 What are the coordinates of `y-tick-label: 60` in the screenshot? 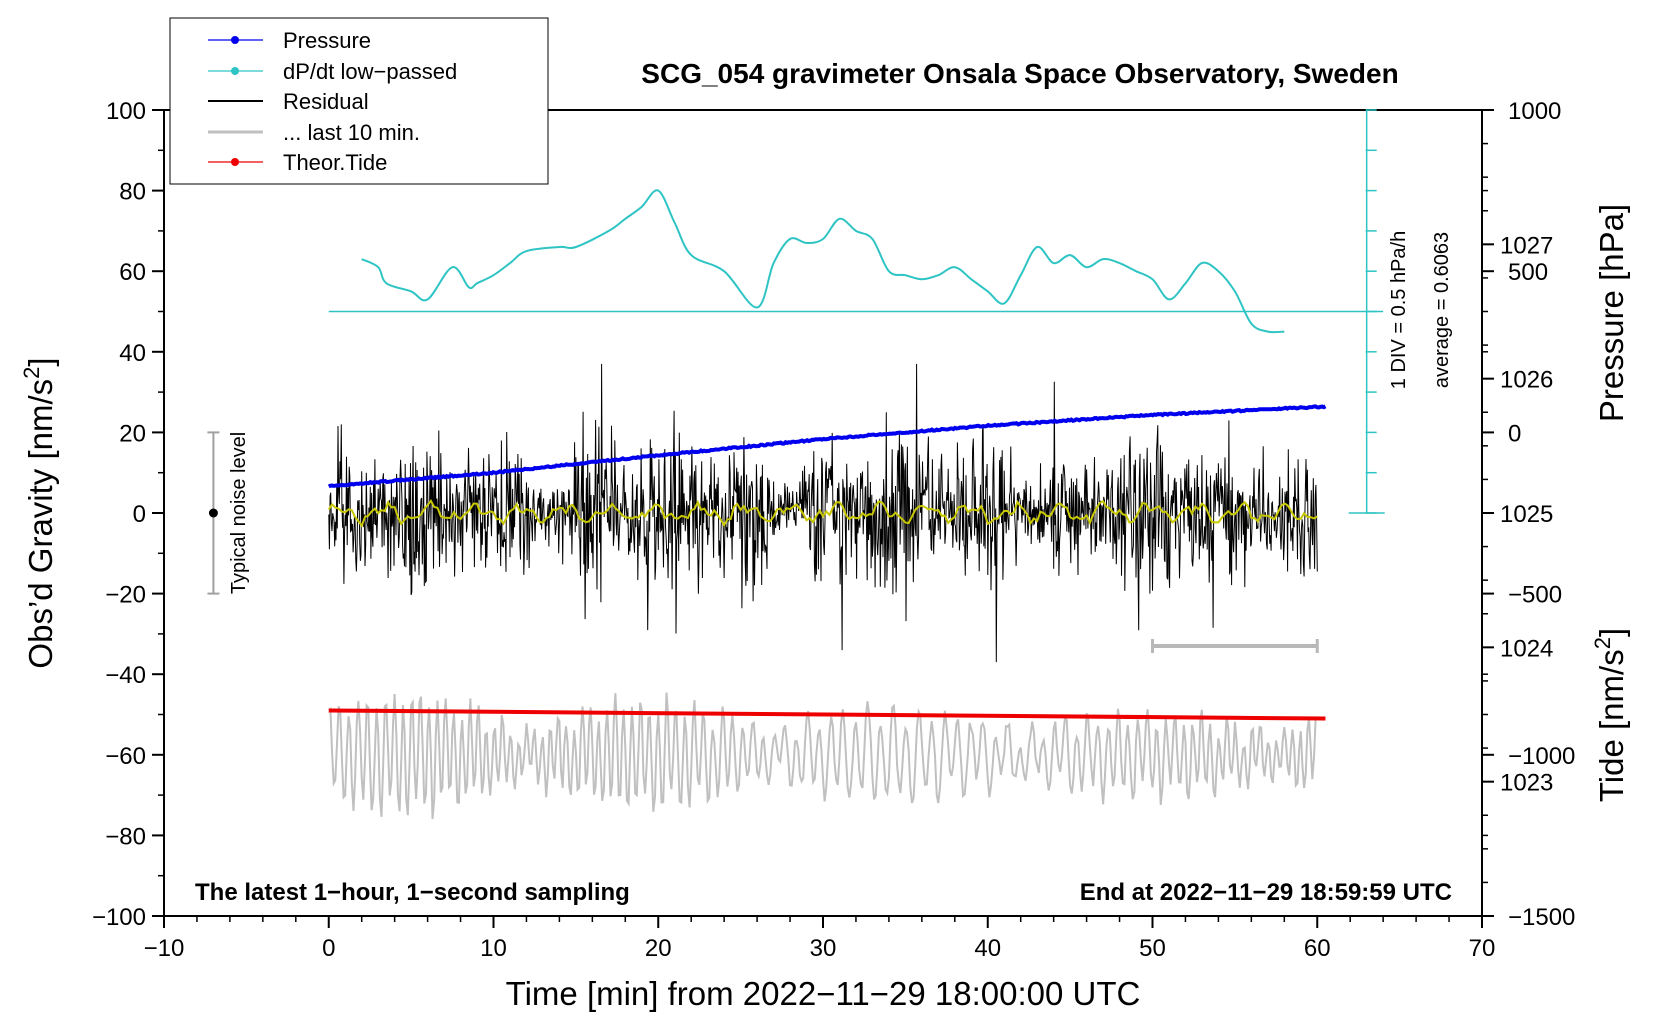 It's located at (132, 272).